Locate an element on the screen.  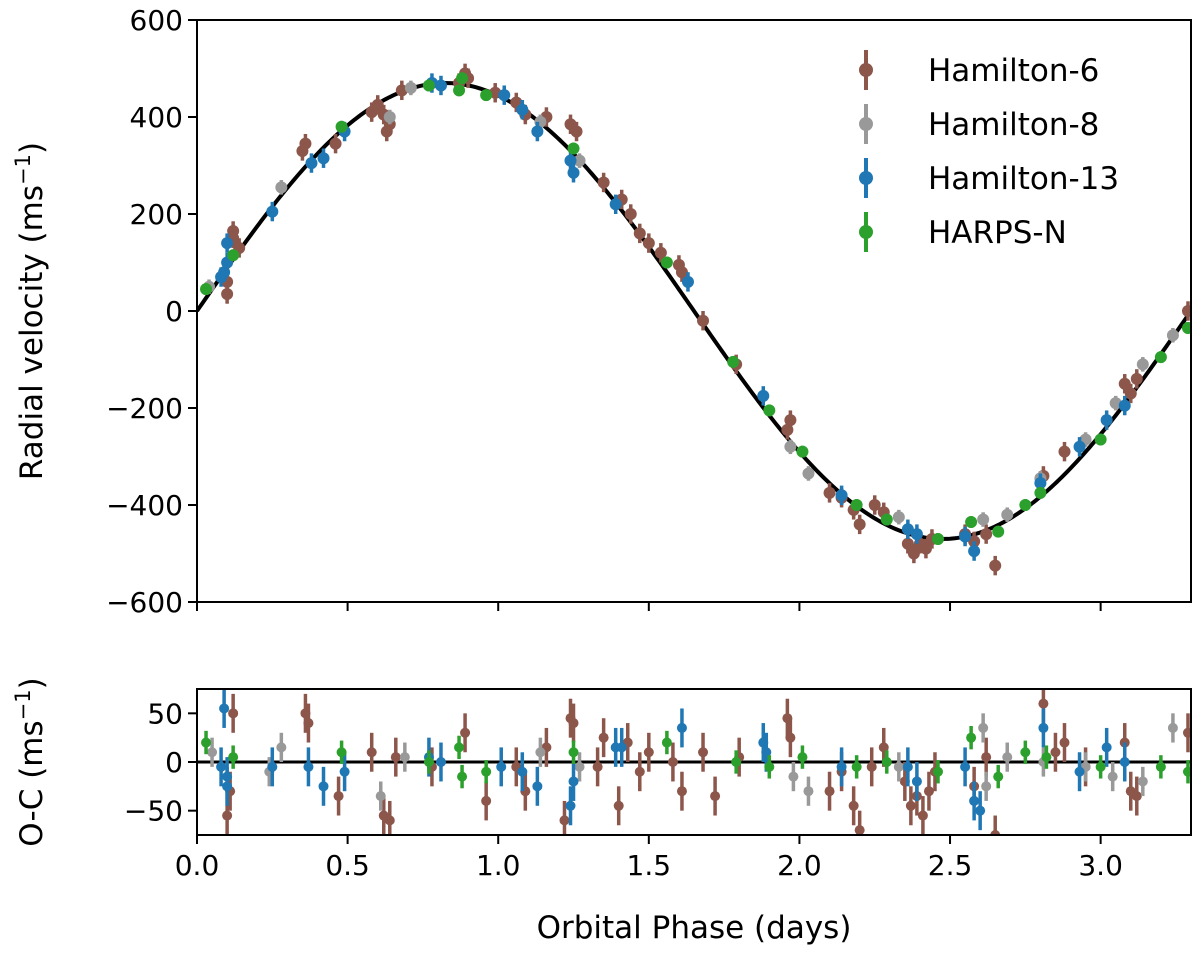
y-tick-label: −200 is located at coordinates (144, 408).